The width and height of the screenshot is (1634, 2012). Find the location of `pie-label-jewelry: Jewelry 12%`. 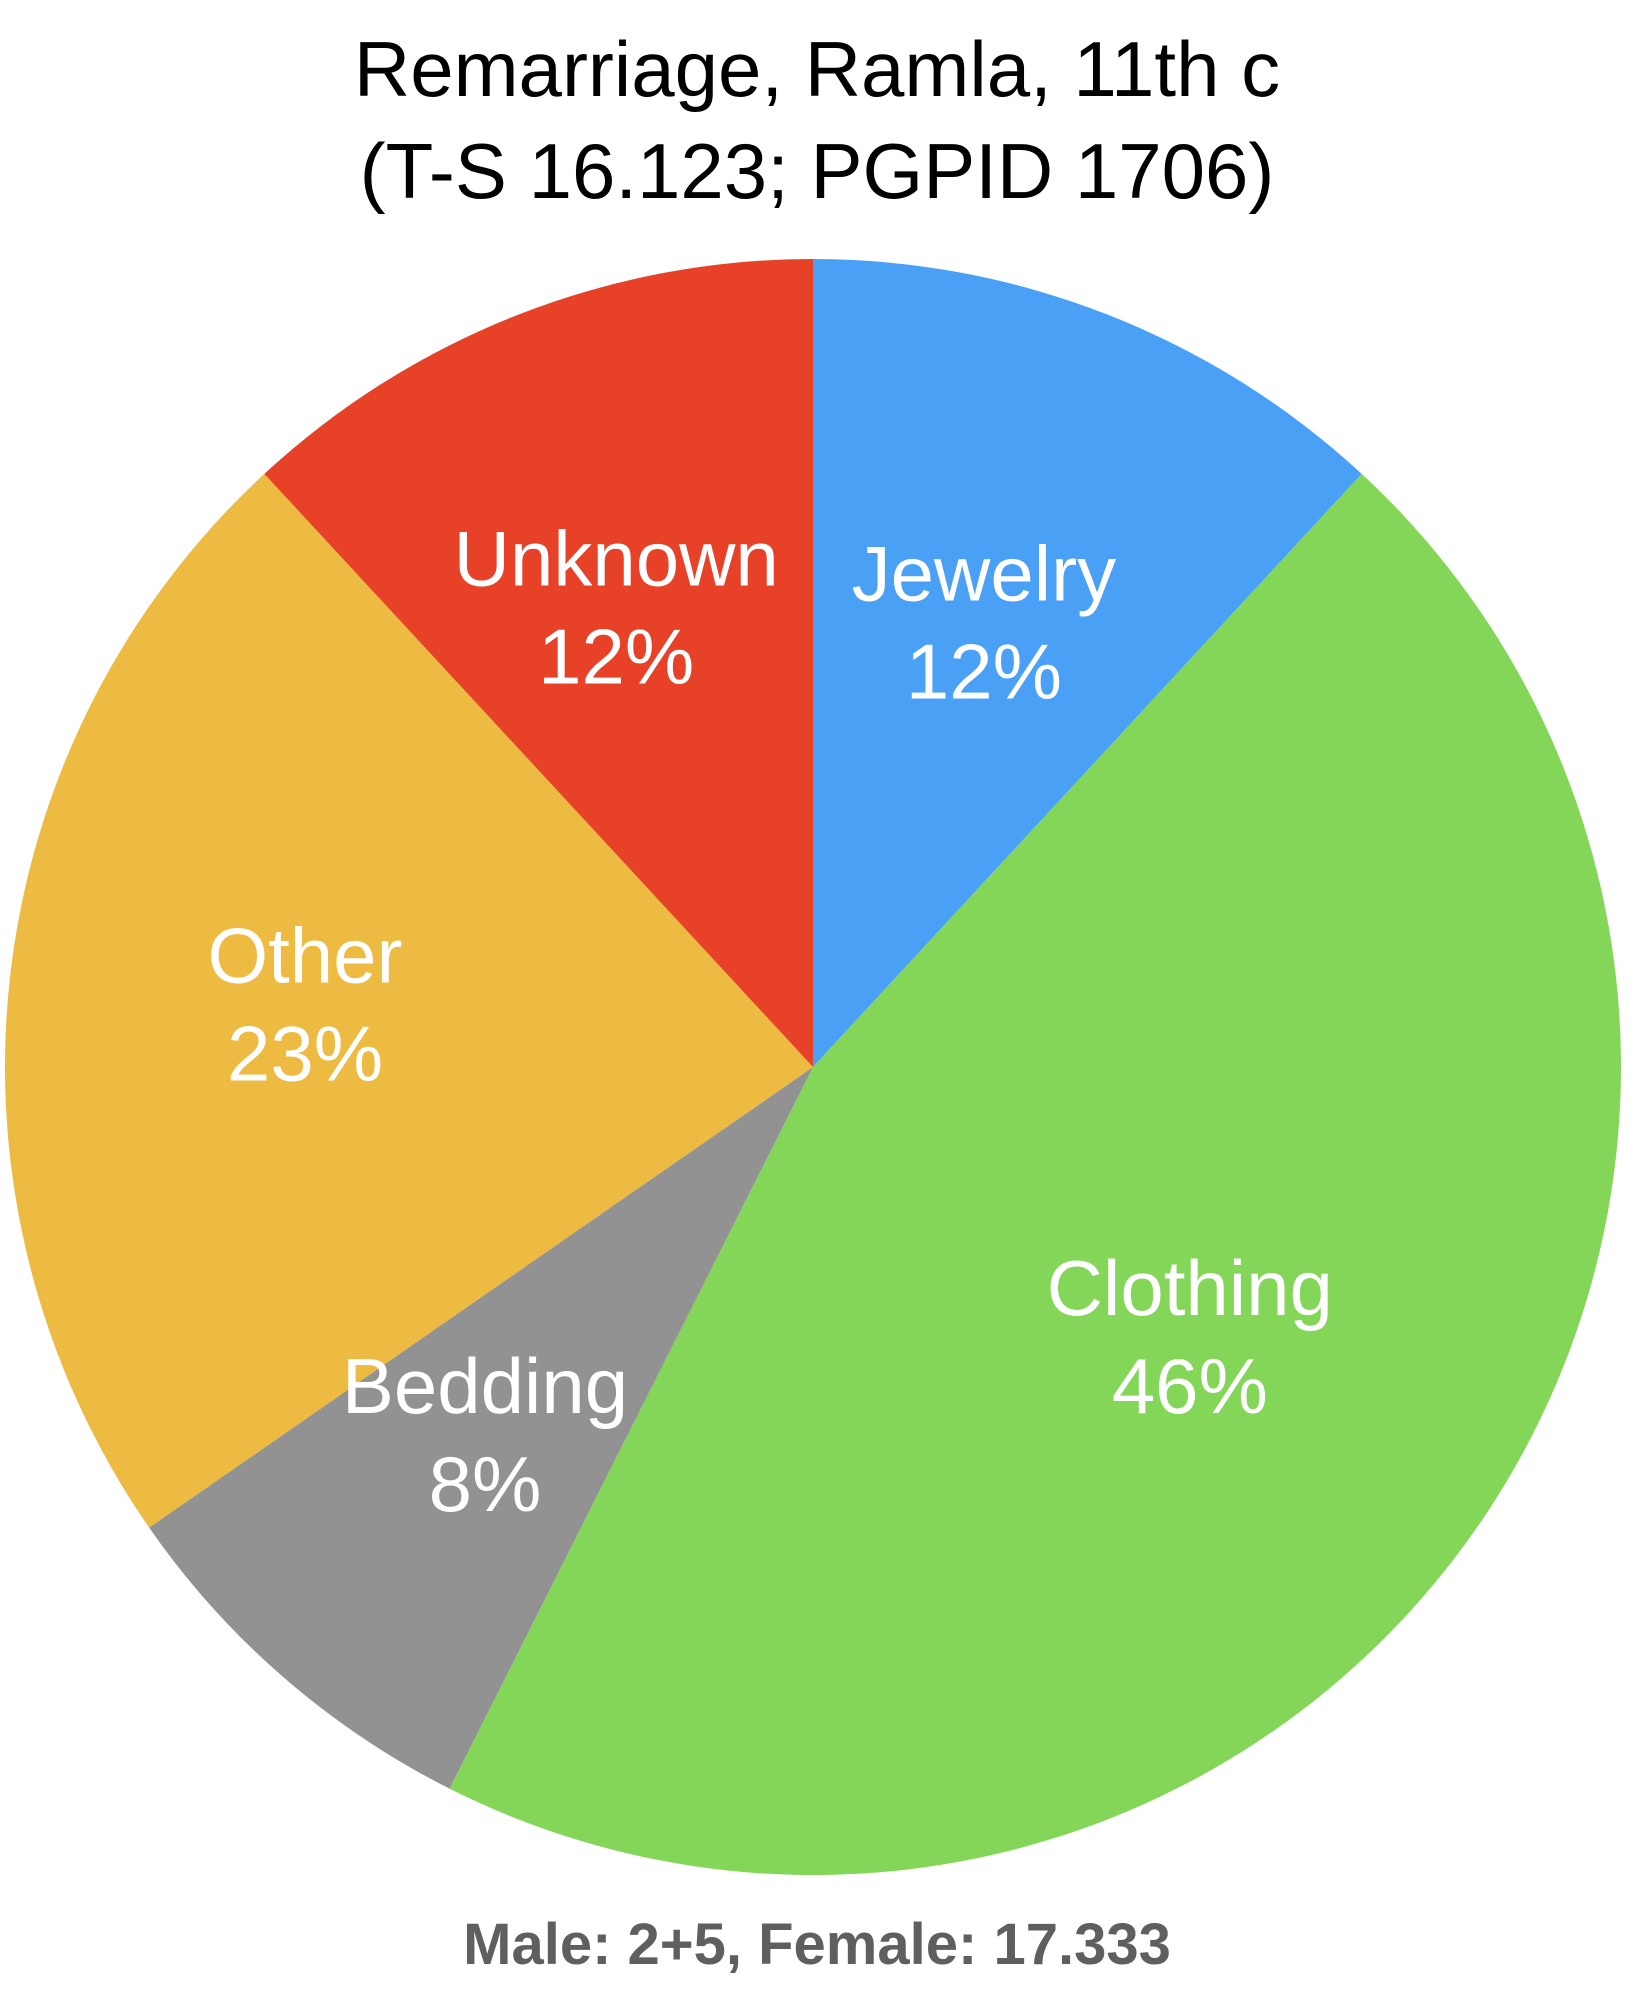

pie-label-jewelry: Jewelry 12% is located at coordinates (984, 623).